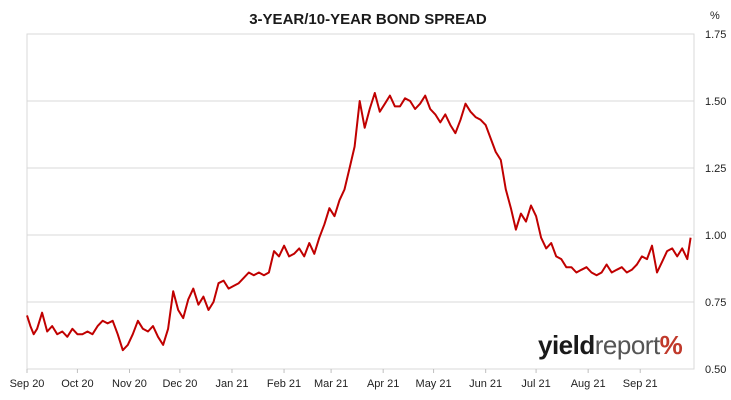 The image size is (731, 400). What do you see at coordinates (715, 16) in the screenshot?
I see `y-axis-unit: %` at bounding box center [715, 16].